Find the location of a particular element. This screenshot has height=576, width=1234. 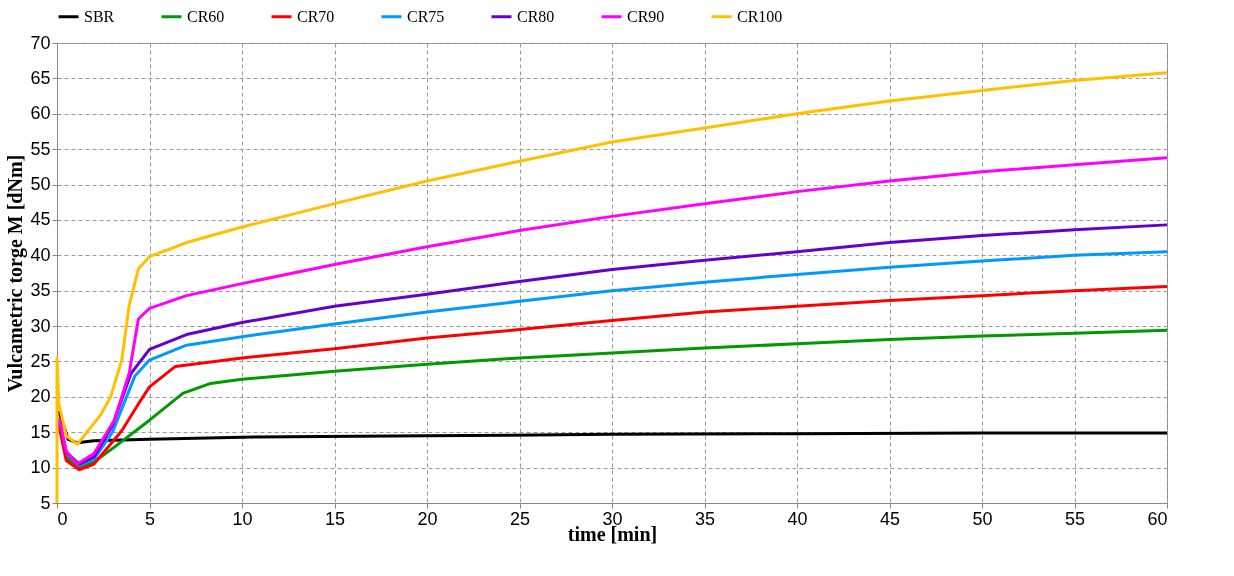

x-tick-label: 25 is located at coordinates (520, 518).